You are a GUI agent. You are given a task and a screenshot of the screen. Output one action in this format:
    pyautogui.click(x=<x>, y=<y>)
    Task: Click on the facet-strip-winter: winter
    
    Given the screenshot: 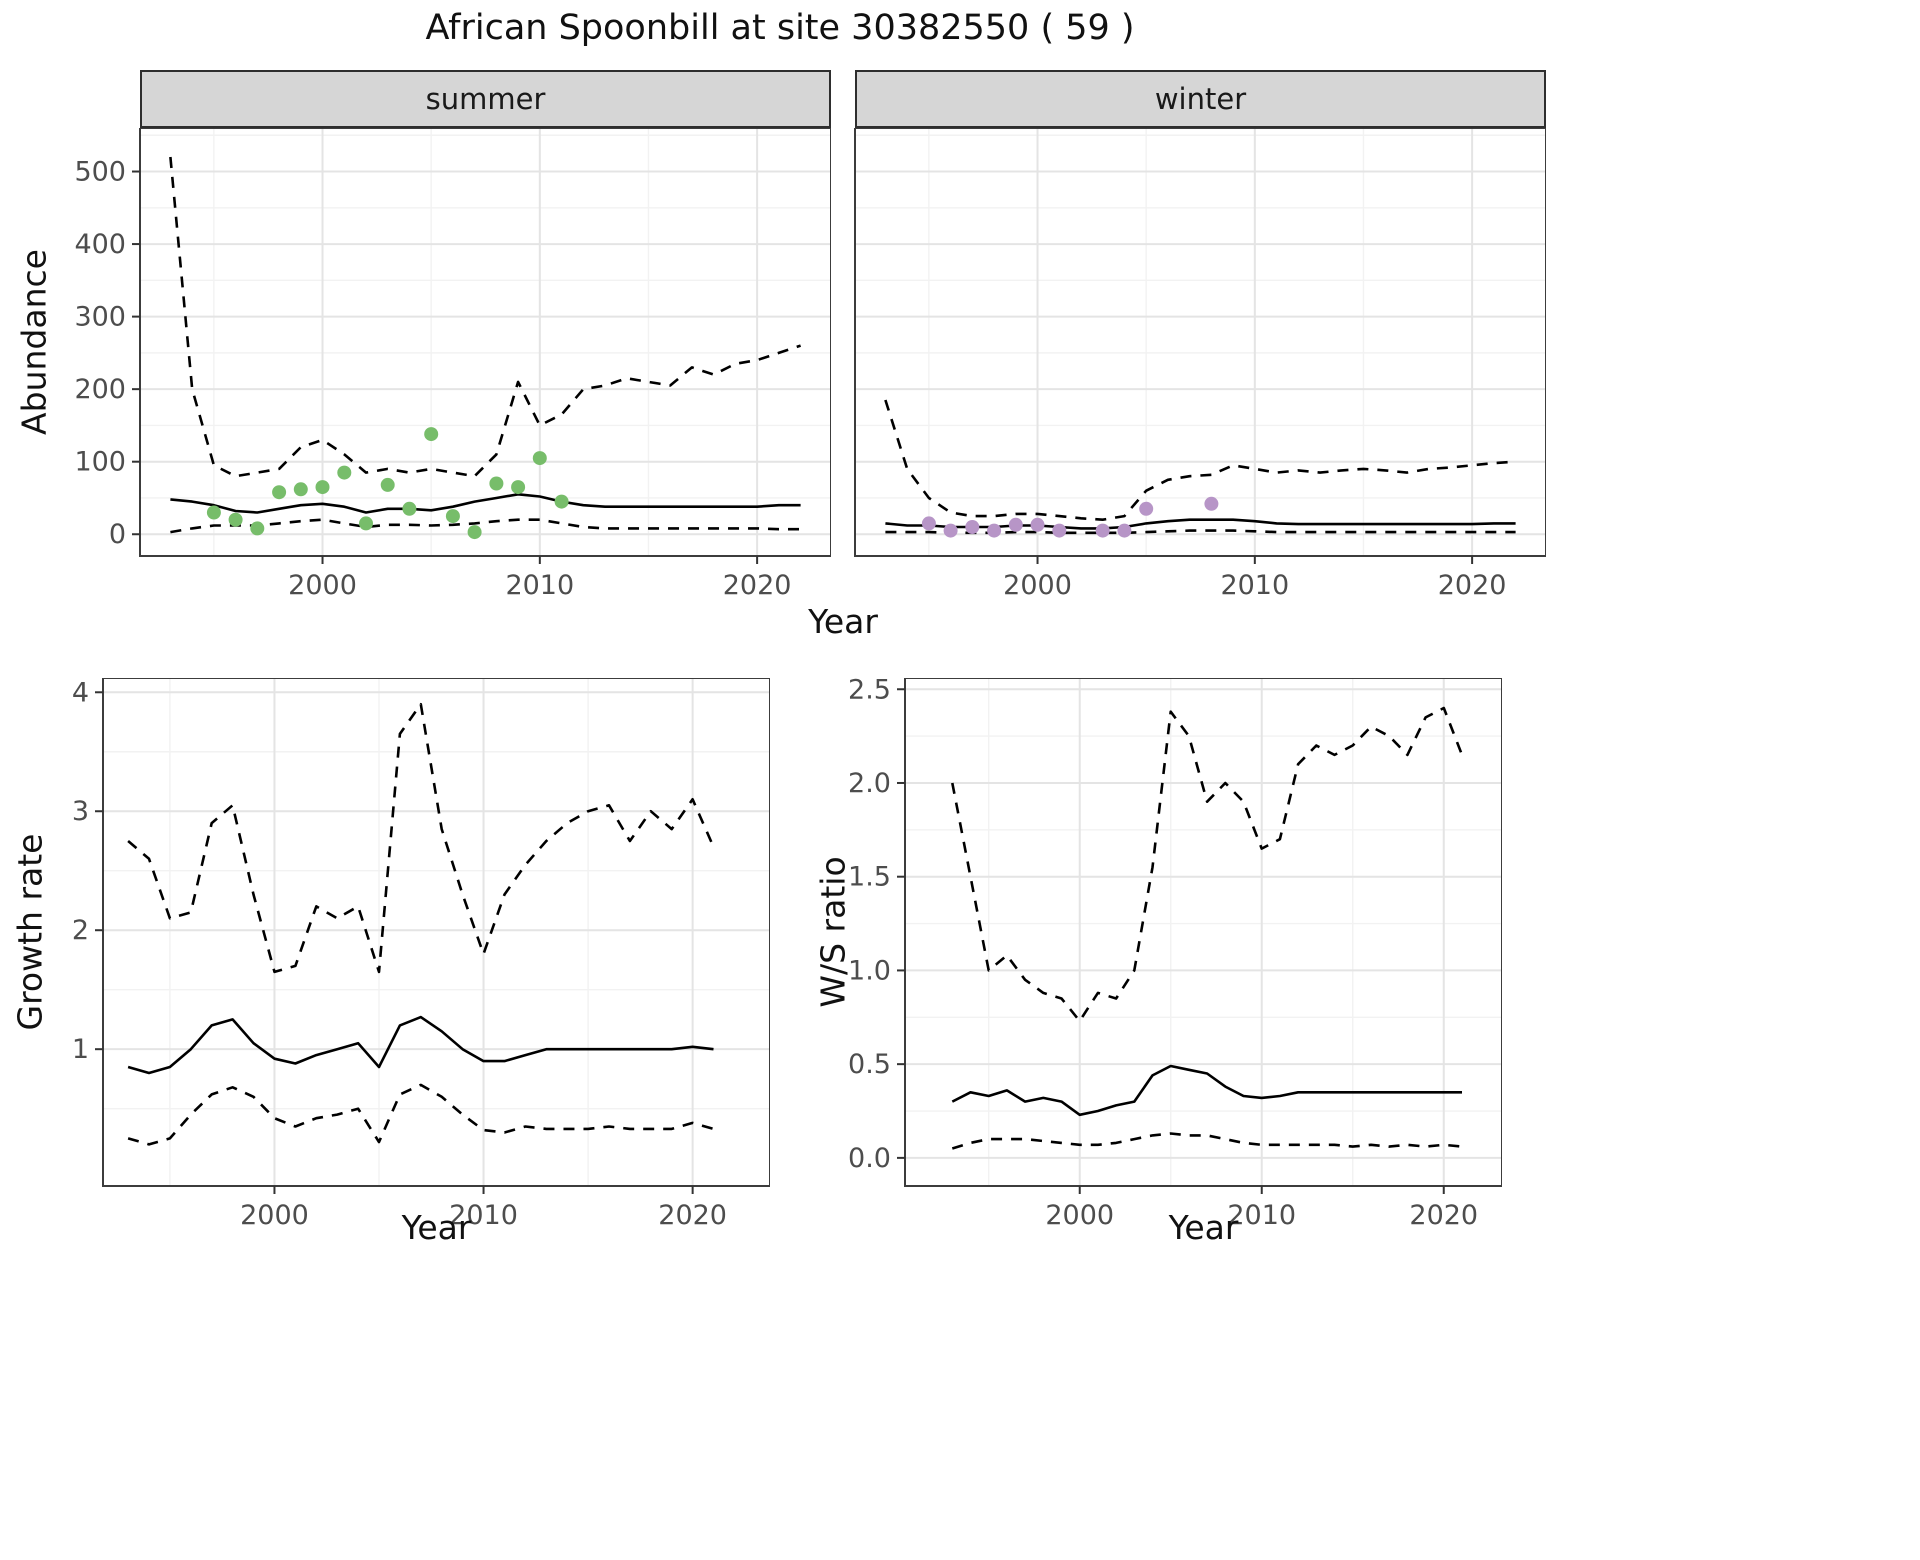 What is the action you would take?
    pyautogui.click(x=1200, y=99)
    